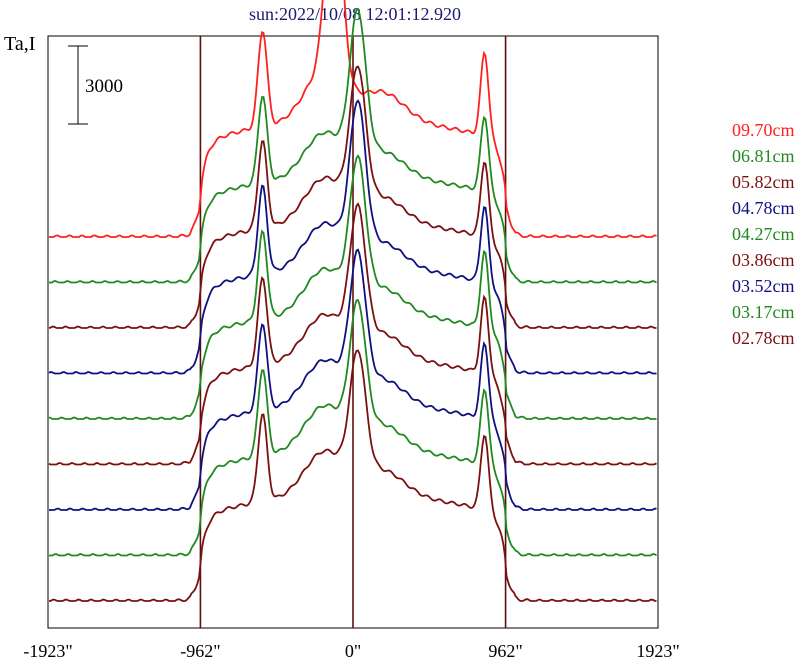 The height and width of the screenshot is (662, 807). Describe the element at coordinates (763, 312) in the screenshot. I see `legend-entry: 03.17cm` at that location.